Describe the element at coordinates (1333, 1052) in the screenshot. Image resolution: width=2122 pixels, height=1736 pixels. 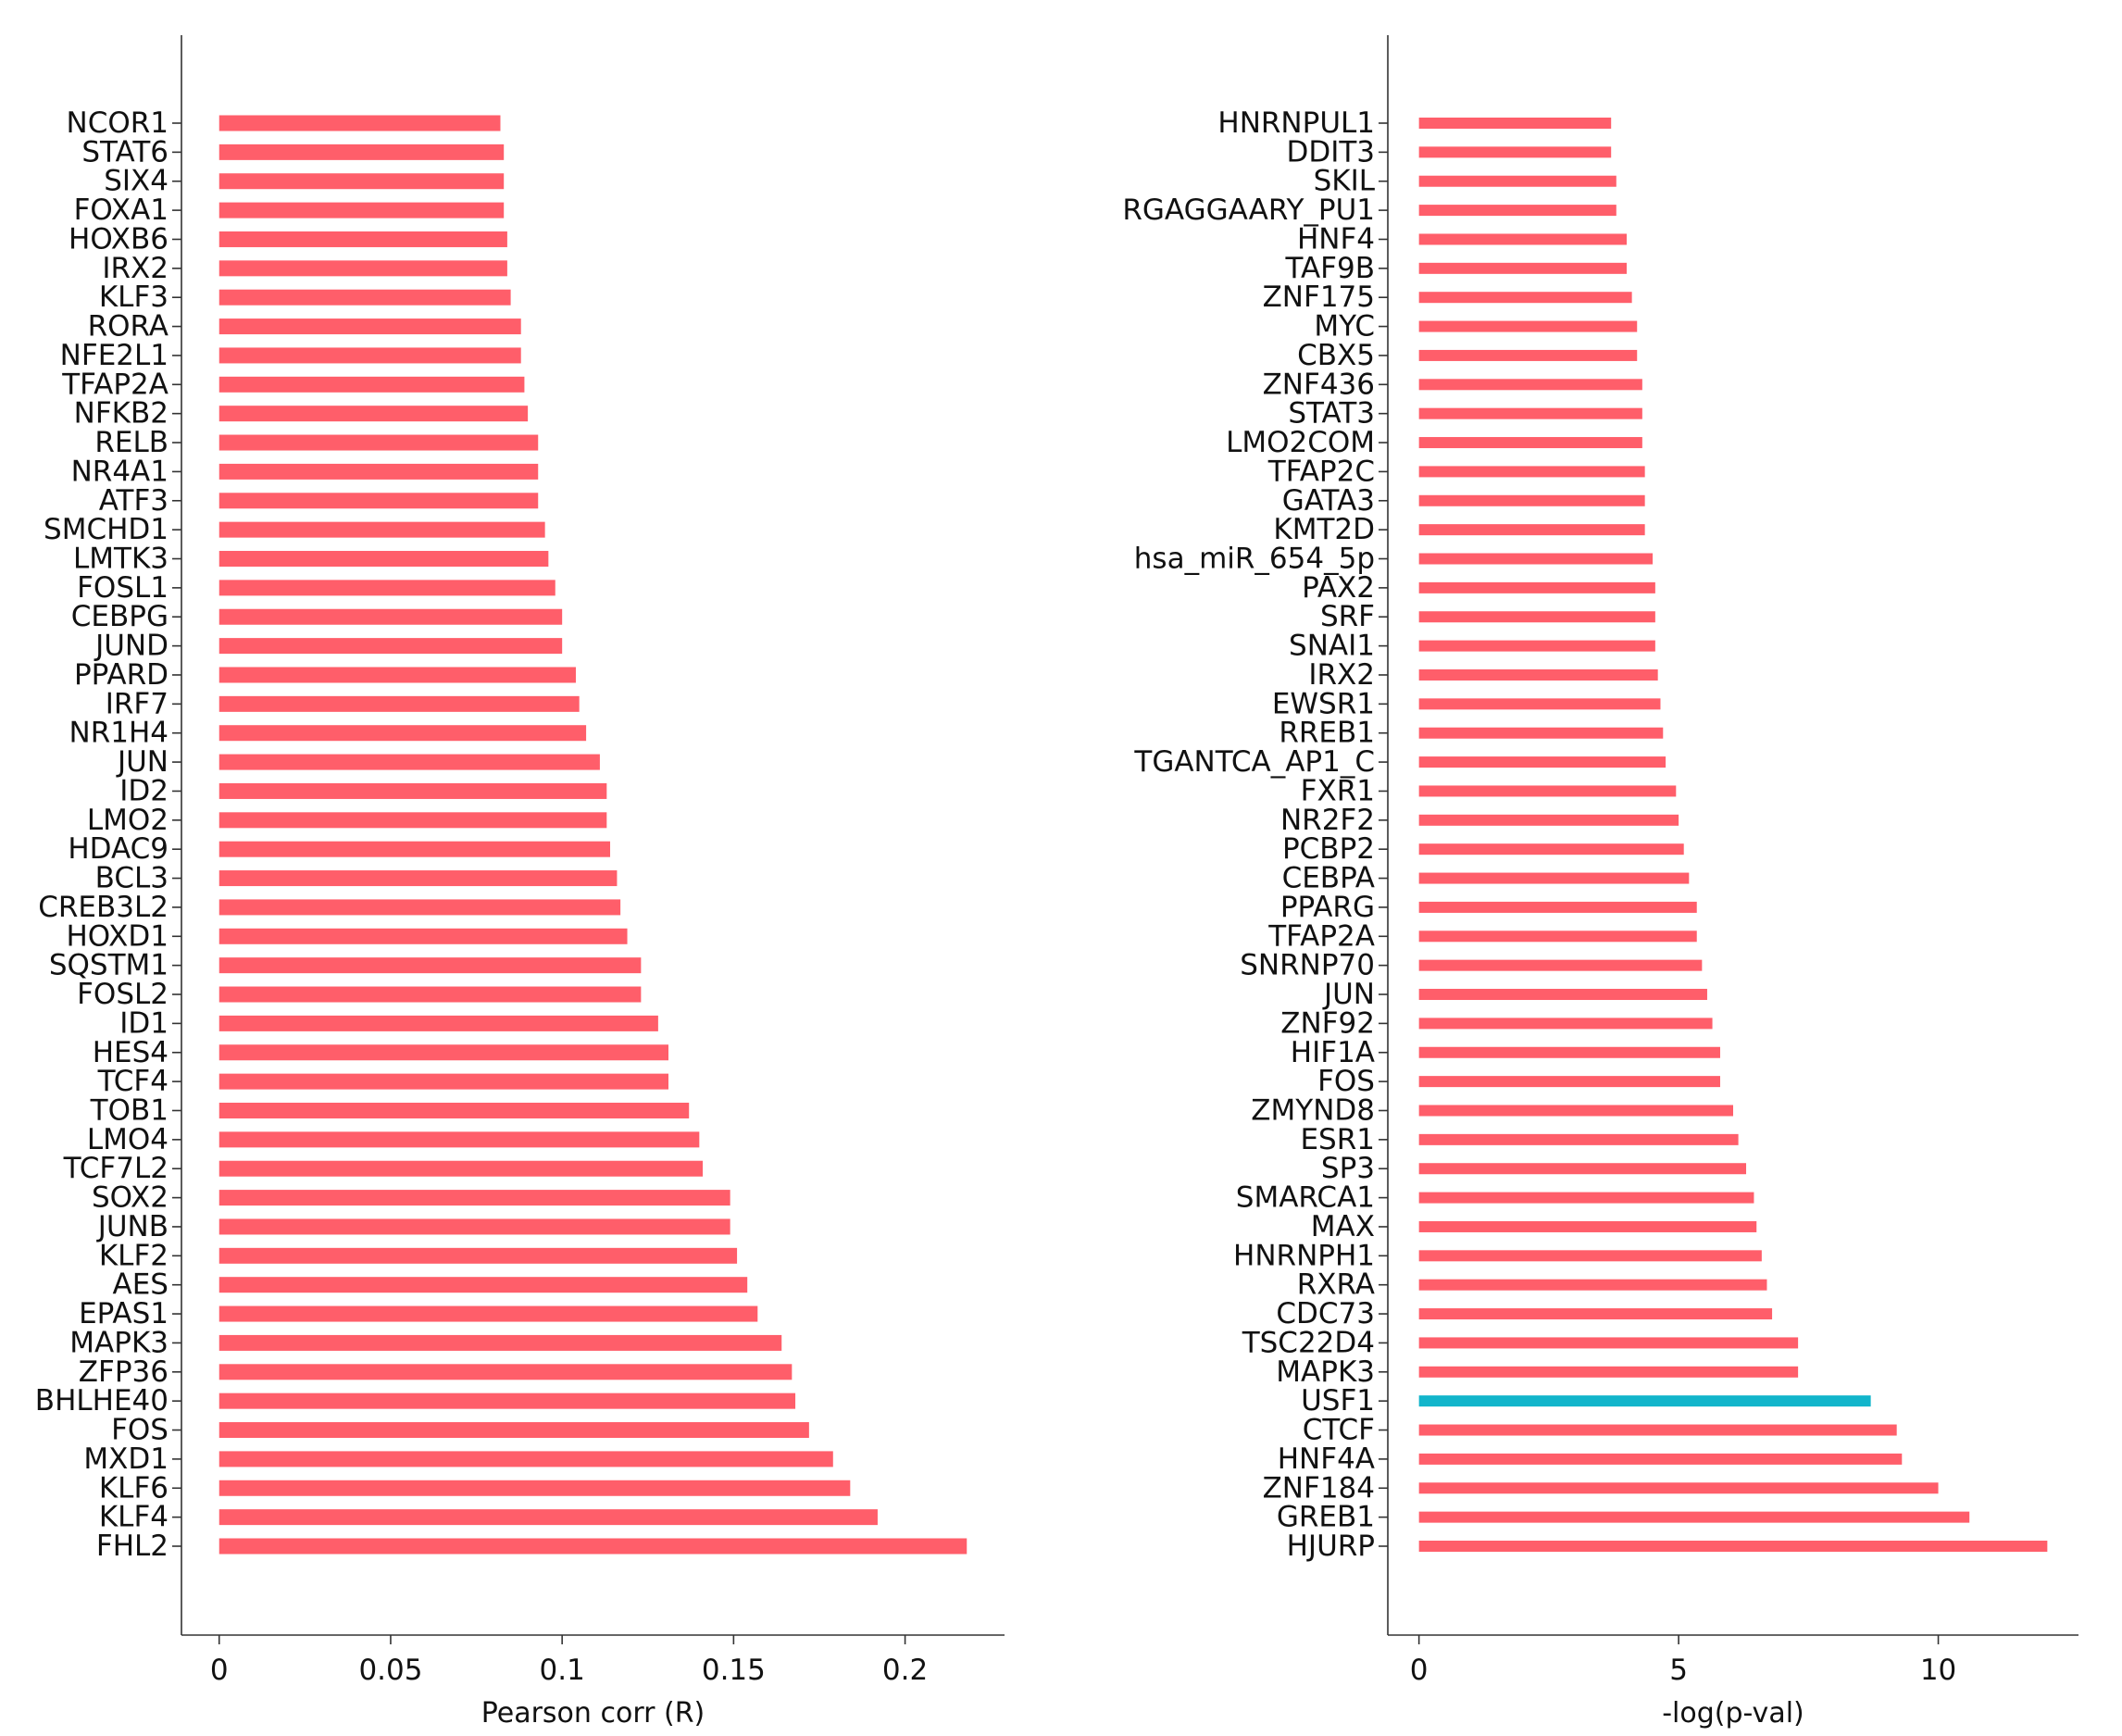
I see `pvalue-category-label: HIF1A` at that location.